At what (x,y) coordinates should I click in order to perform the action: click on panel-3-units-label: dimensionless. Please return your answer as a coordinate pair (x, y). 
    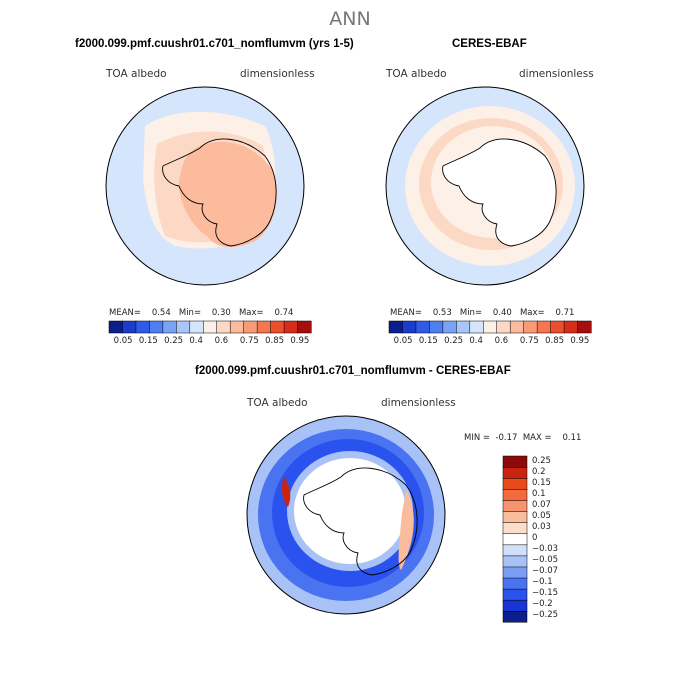
    Looking at the image, I should click on (418, 403).